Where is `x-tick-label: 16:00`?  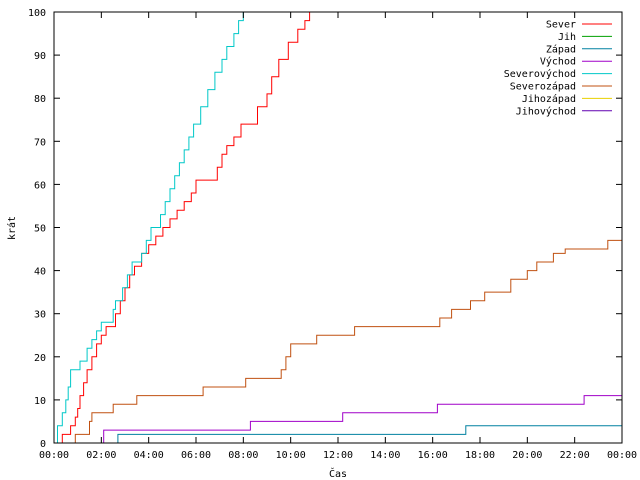
x-tick-label: 16:00 is located at coordinates (433, 455).